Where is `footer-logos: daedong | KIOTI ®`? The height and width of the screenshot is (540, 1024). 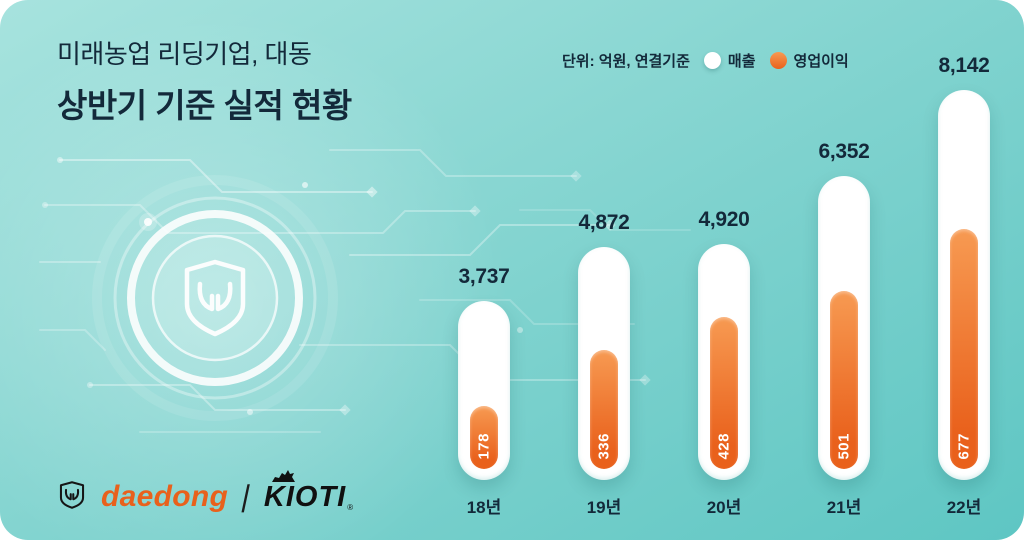 footer-logos: daedong | KIOTI ® is located at coordinates (204, 491).